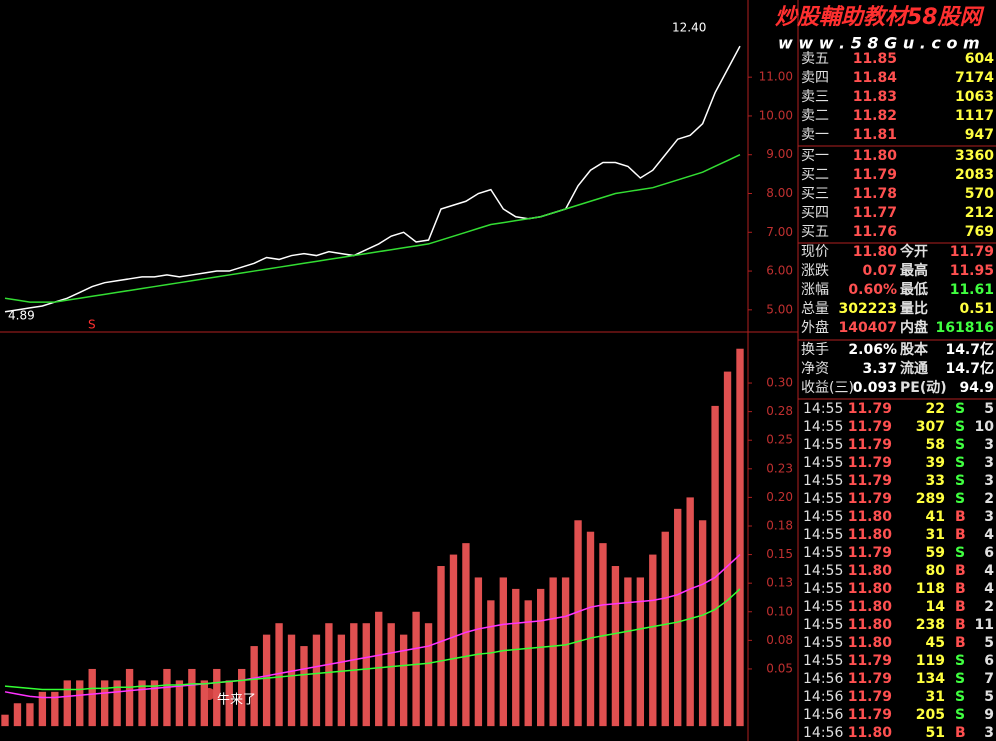 The image size is (996, 741). What do you see at coordinates (930, 661) in the screenshot?
I see `cell: 119` at bounding box center [930, 661].